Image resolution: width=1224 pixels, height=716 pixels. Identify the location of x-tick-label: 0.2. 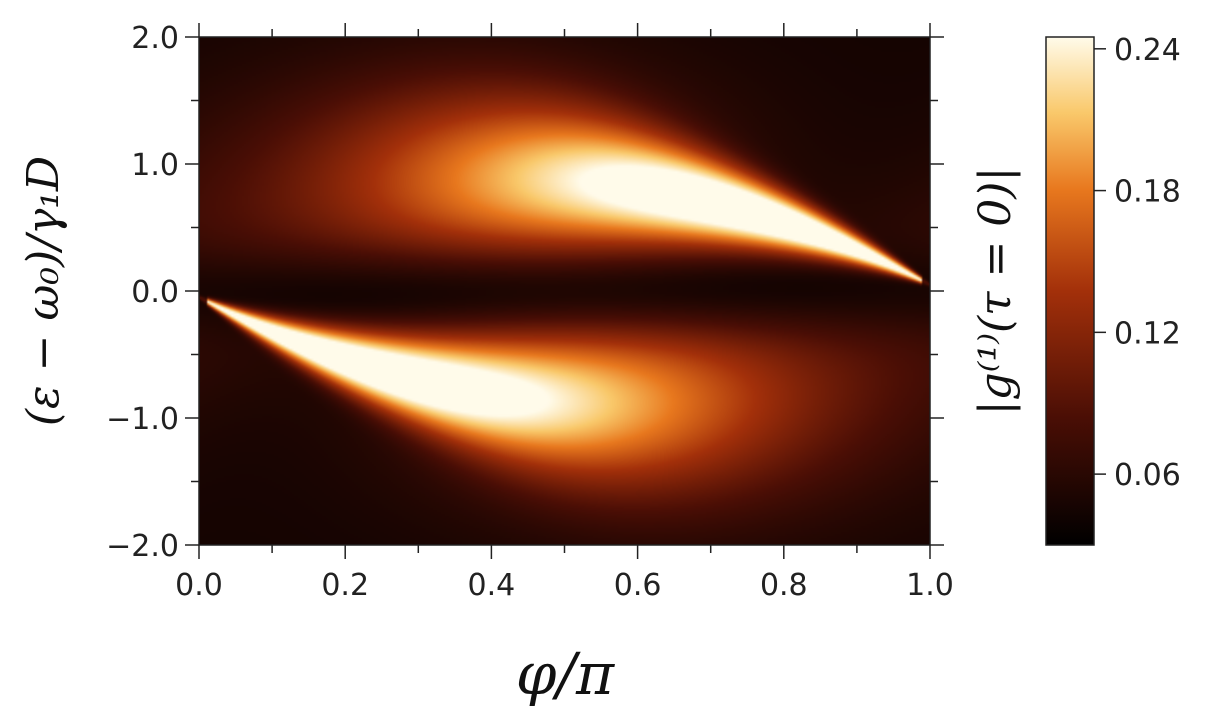
(345, 585).